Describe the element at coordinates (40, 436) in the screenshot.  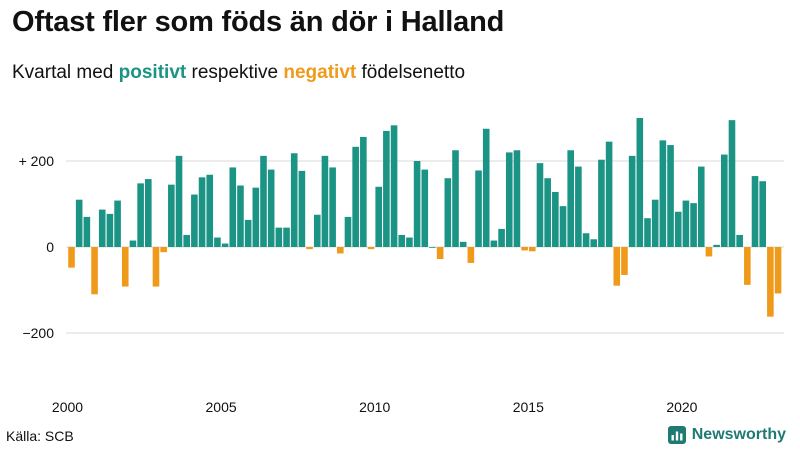
I see `source-note: Källa: SCB` at that location.